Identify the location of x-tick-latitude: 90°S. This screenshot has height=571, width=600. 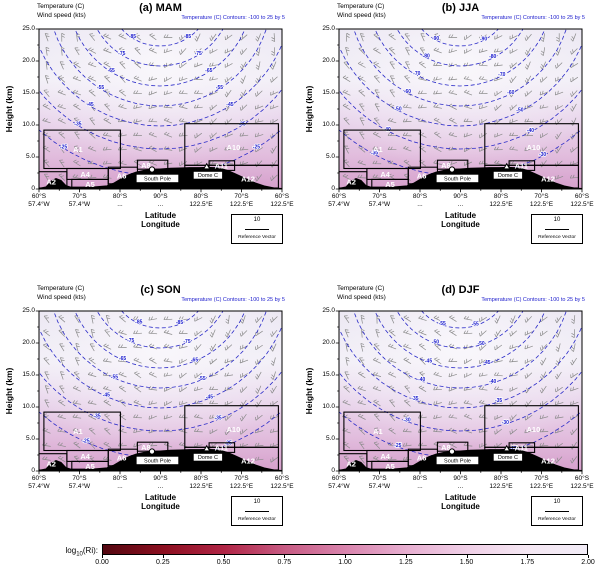
(460, 196).